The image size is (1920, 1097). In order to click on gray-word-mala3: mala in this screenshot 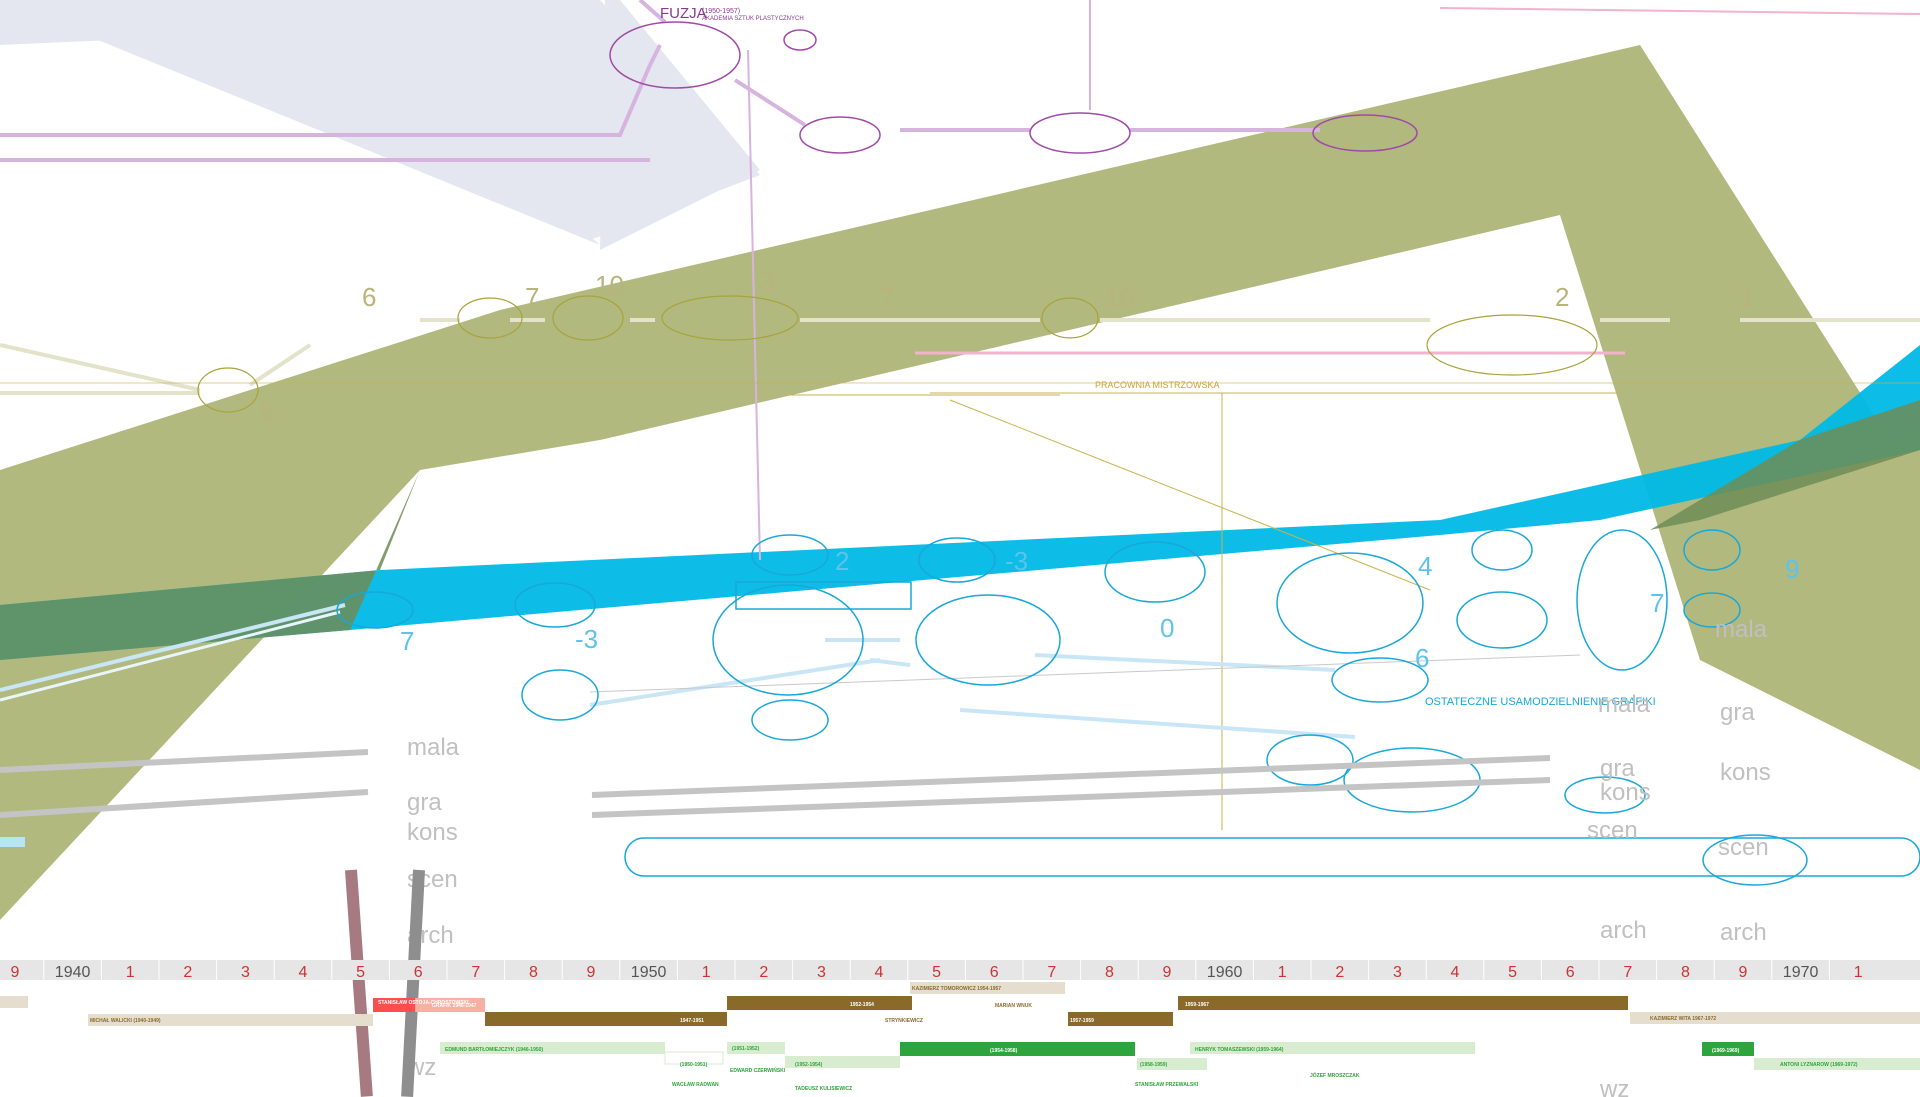, I will do `click(1741, 629)`.